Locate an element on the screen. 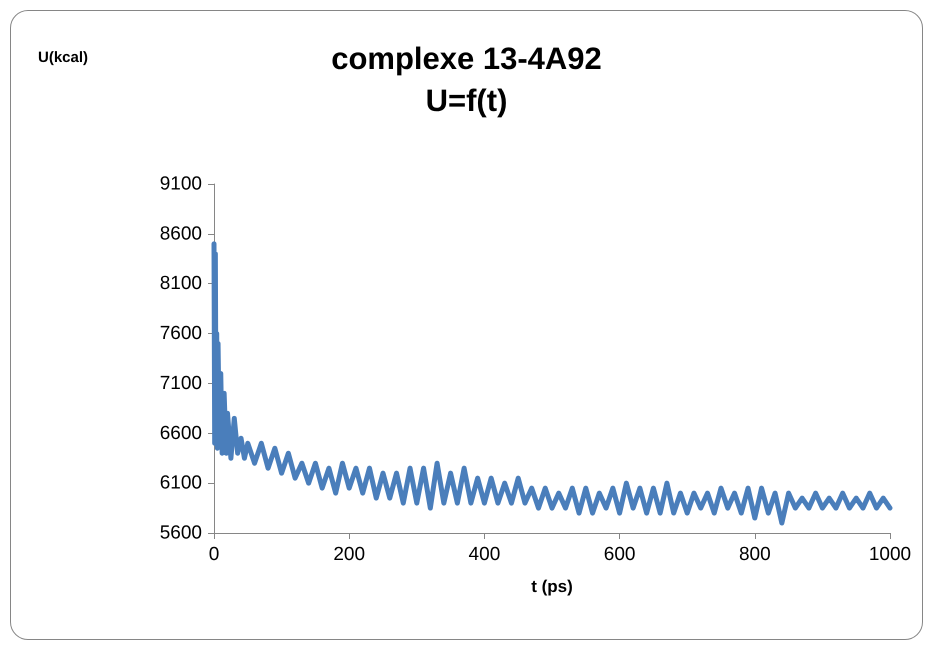 This screenshot has height=650, width=933. x-tick-label: 200 is located at coordinates (349, 554).